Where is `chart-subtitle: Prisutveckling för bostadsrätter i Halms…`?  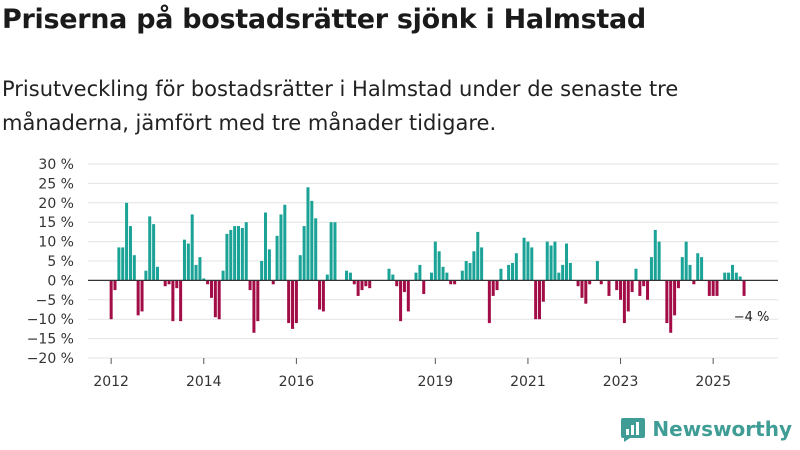
chart-subtitle: Prisutveckling för bostadsrätter i Halms… is located at coordinates (340, 106).